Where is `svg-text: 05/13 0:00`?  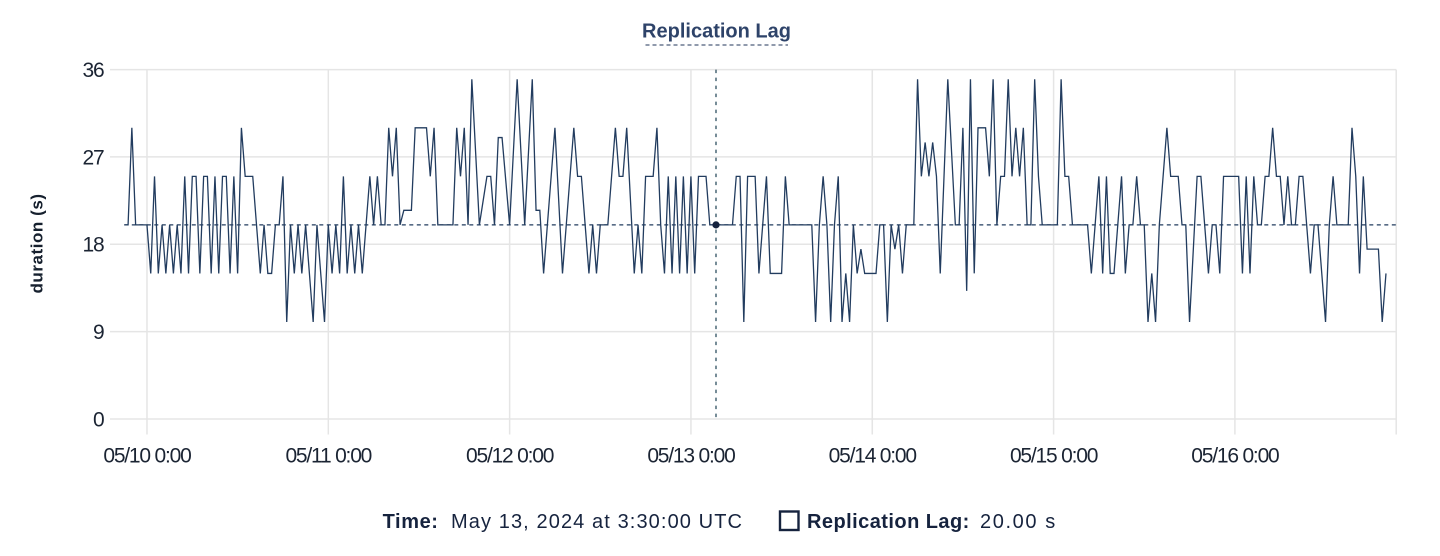
svg-text: 05/13 0:00 is located at coordinates (691, 456).